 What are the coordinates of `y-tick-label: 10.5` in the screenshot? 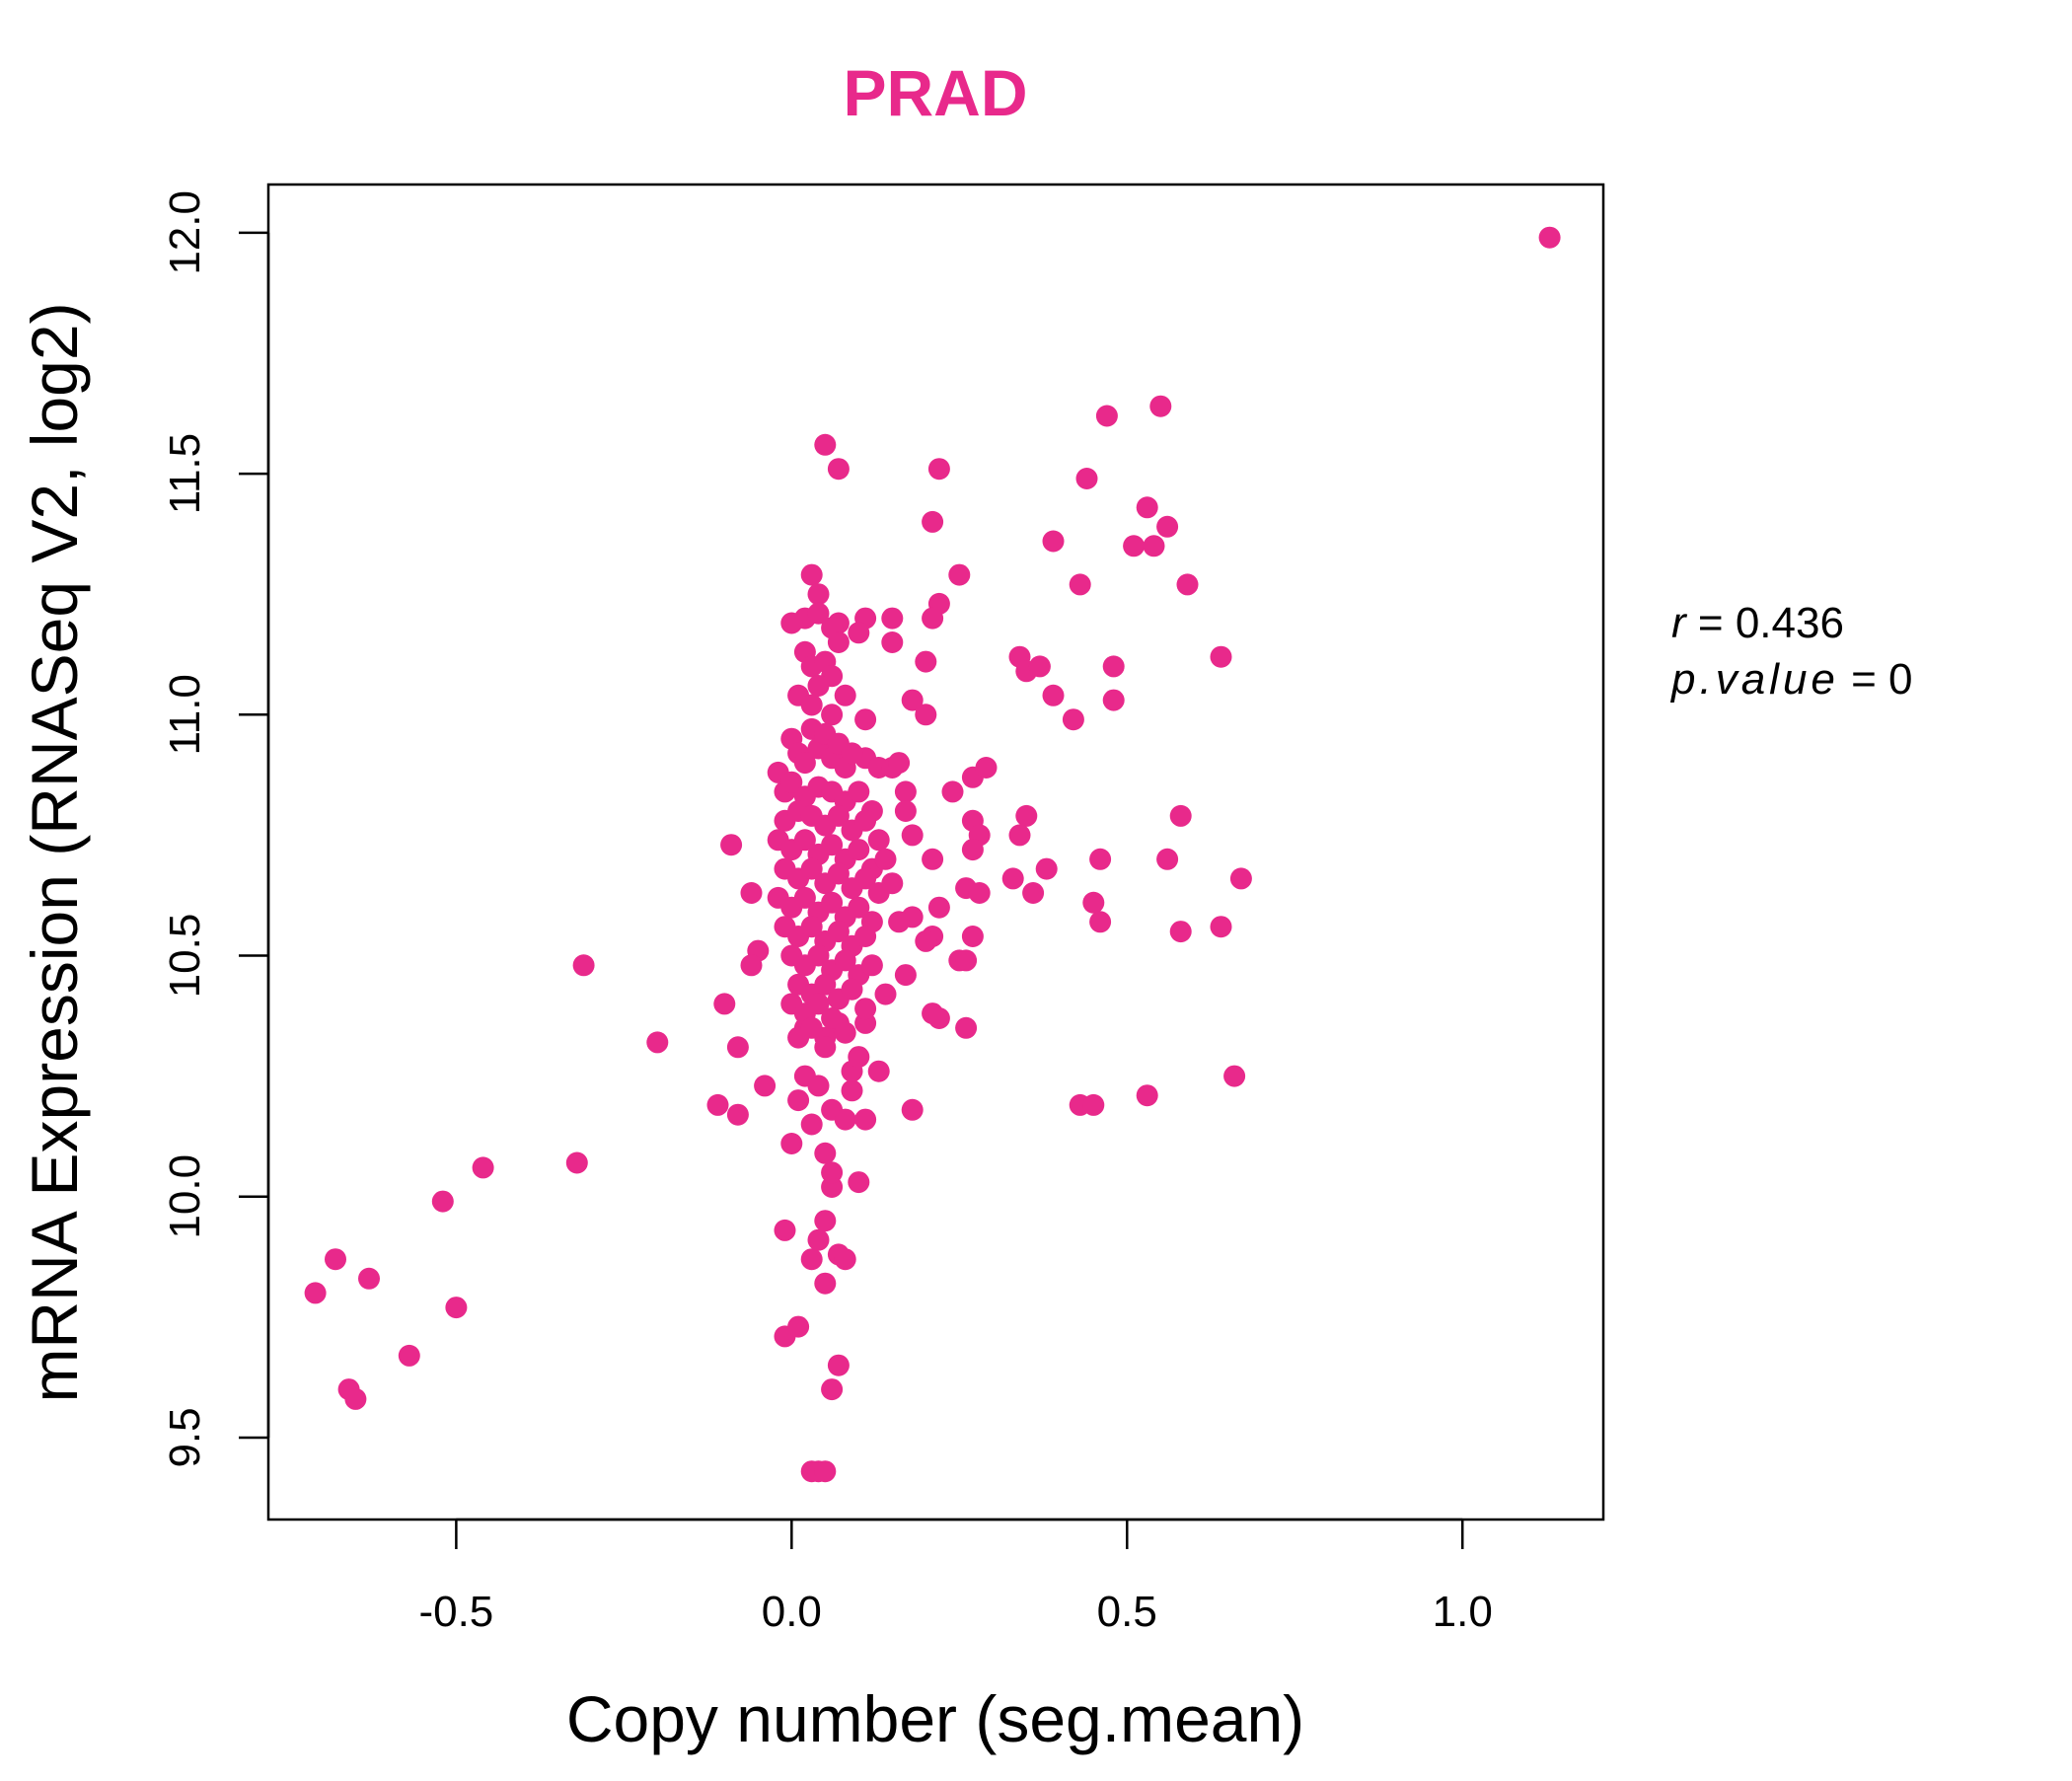 It's located at (185, 956).